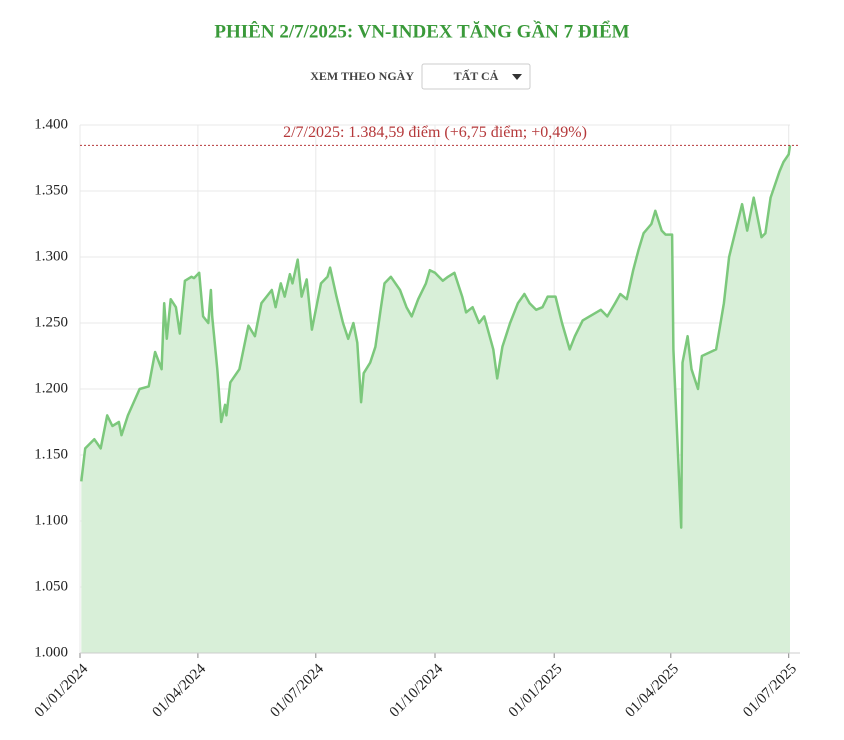 The image size is (844, 740). I want to click on x-tick-label: 01/04/2025, so click(652, 691).